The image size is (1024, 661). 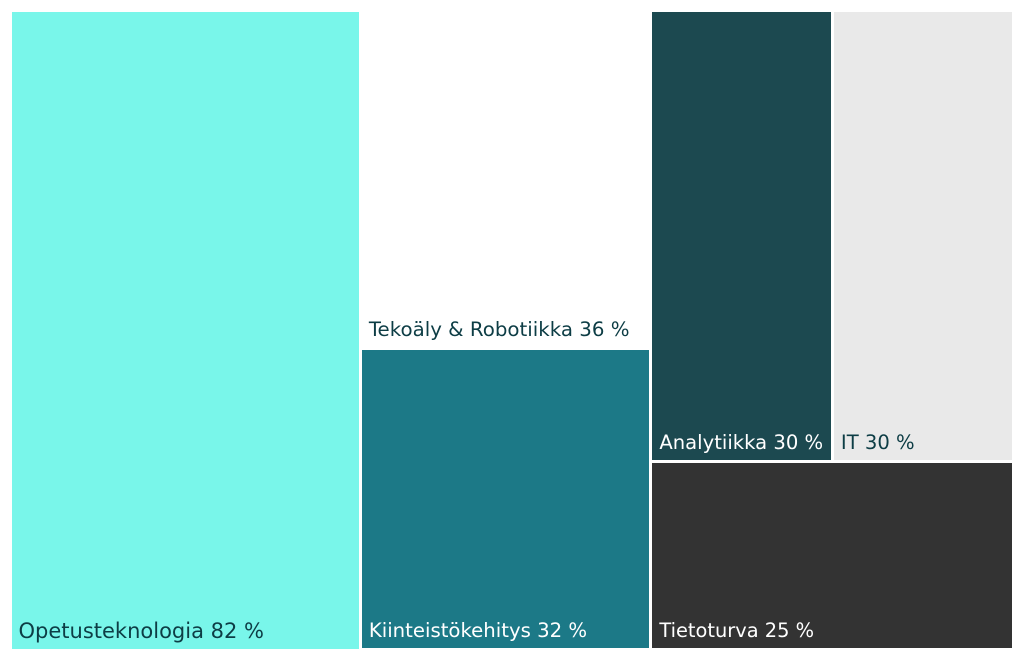 What do you see at coordinates (499, 330) in the screenshot?
I see `tile-label-tekoaly-robotiikka: Tekoäly & Robotiikka 36 %` at bounding box center [499, 330].